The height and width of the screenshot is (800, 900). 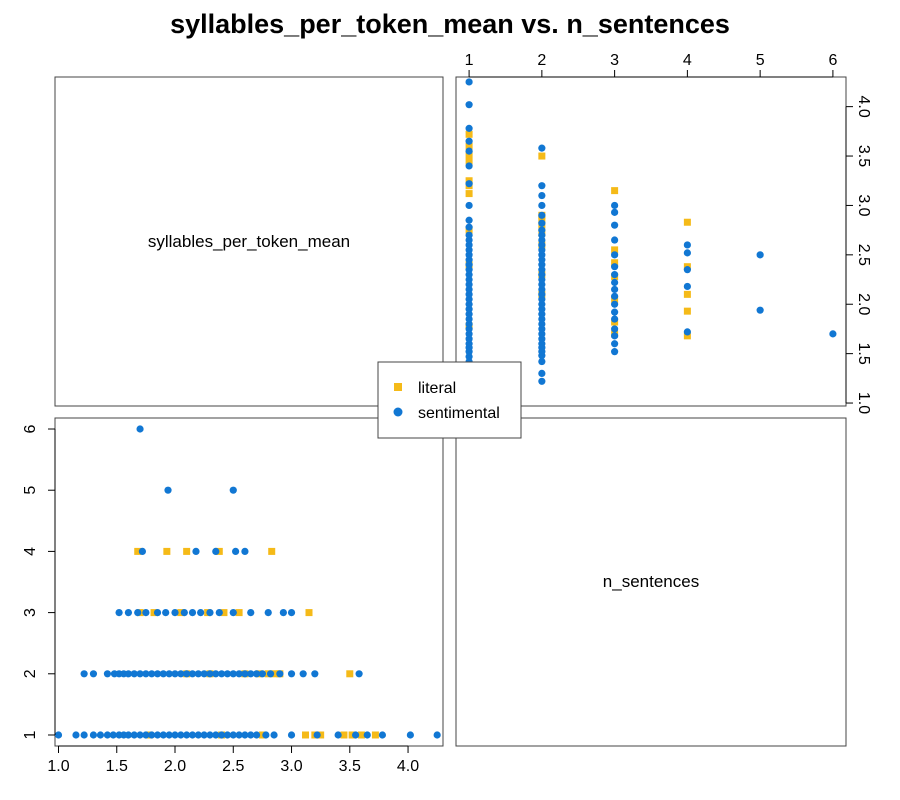 I want to click on chart-title: syllables_per_token_mean vs. n_sentences, so click(x=450, y=24).